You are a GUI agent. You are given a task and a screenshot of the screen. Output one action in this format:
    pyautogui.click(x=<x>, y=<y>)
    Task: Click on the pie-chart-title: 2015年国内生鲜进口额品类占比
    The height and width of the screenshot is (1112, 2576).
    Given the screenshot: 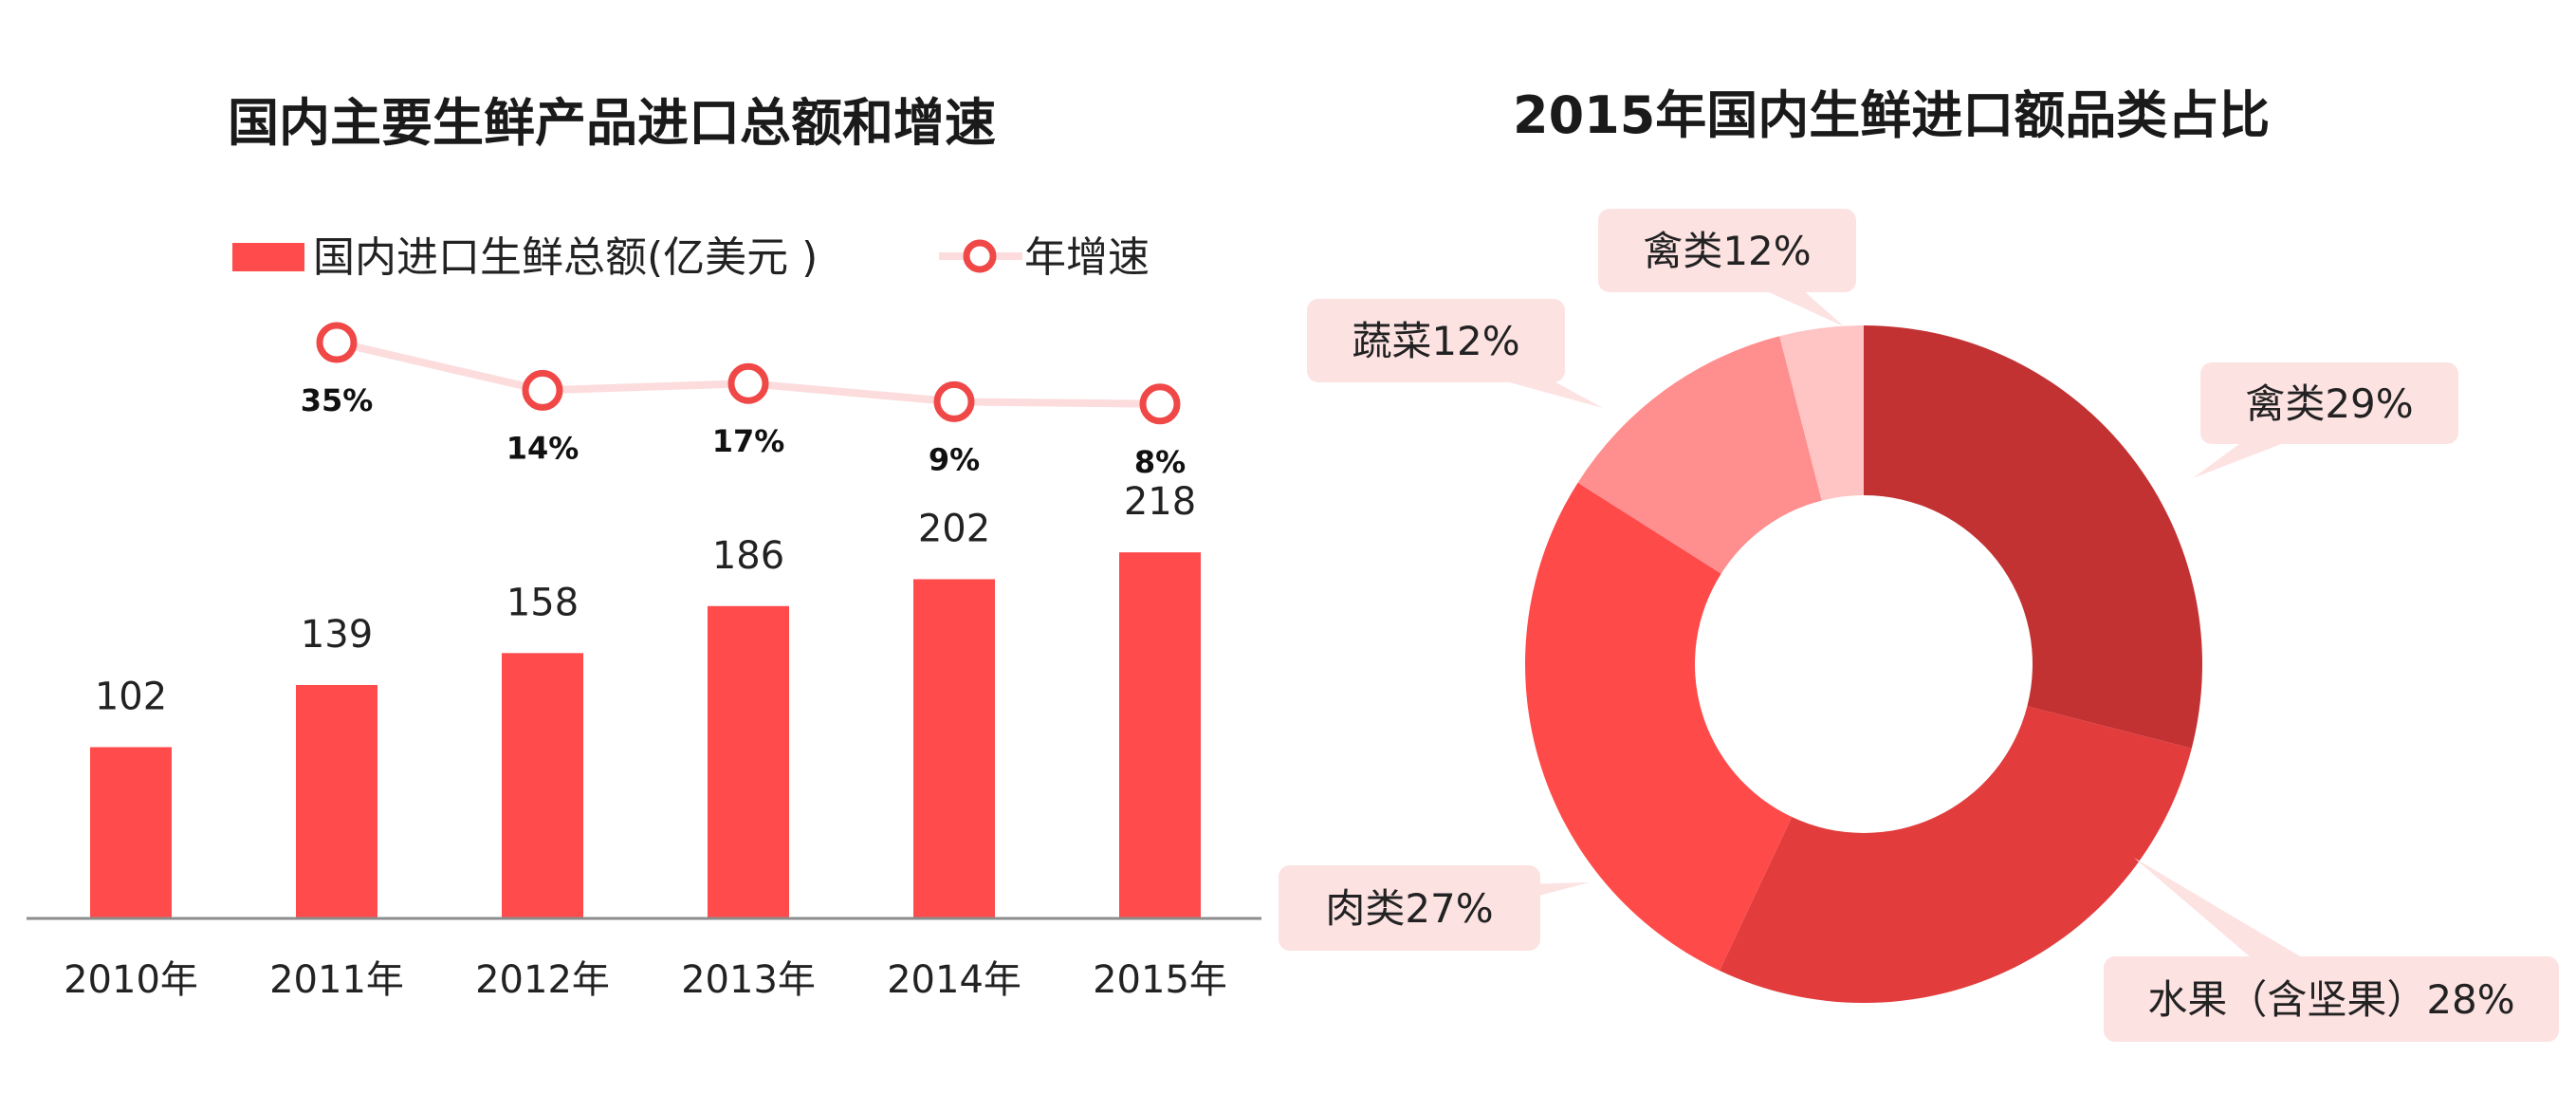 What is the action you would take?
    pyautogui.click(x=1891, y=115)
    